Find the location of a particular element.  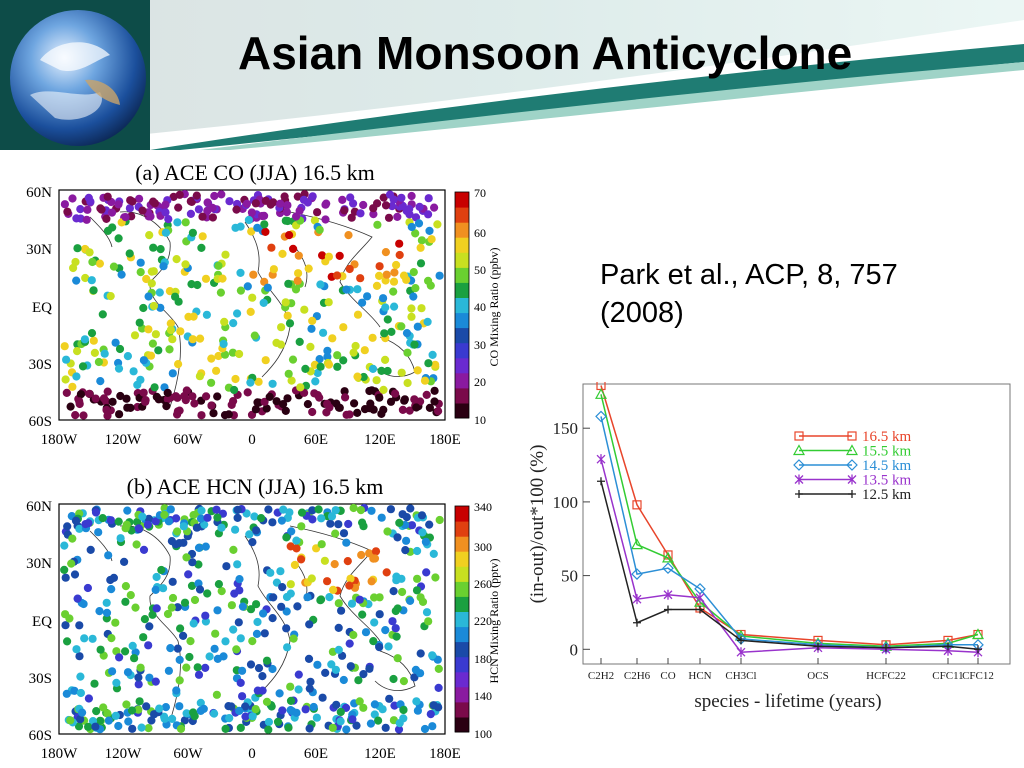

co-colorbar-tick-10: 10 is located at coordinates (480, 420).